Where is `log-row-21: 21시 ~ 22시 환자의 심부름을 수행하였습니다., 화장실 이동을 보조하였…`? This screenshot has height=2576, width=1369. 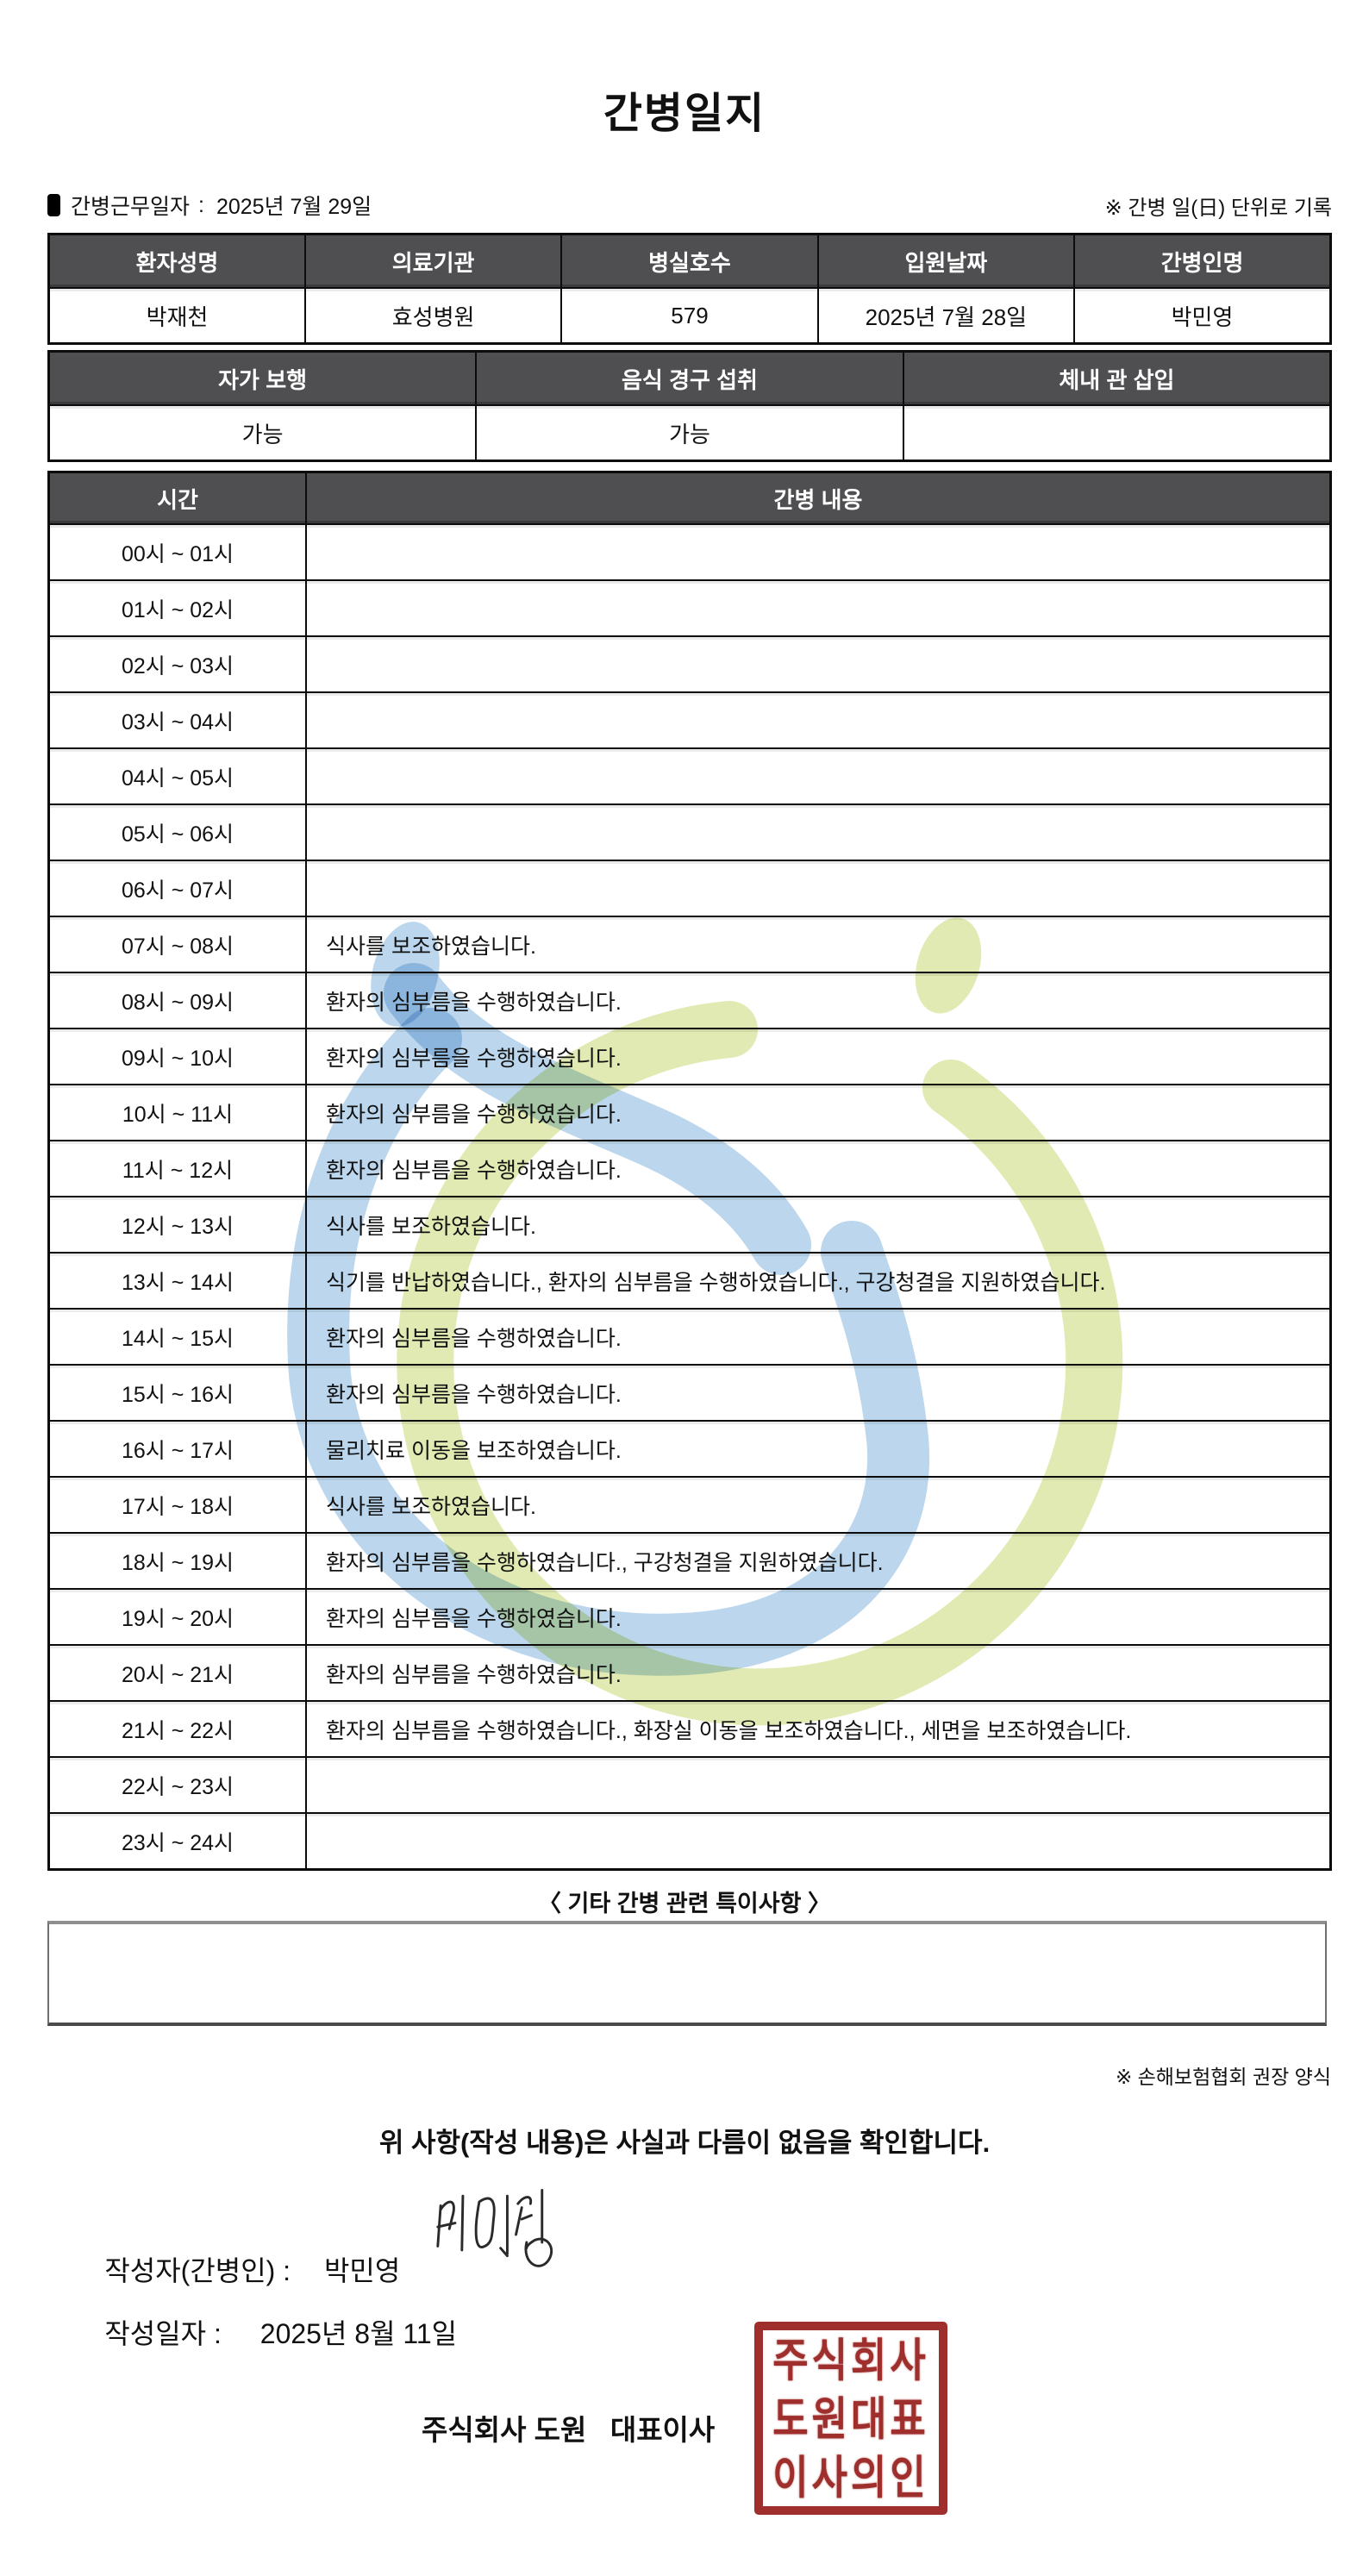
log-row-21: 21시 ~ 22시 환자의 심부름을 수행하였습니다., 화장실 이동을 보조하였… is located at coordinates (689, 1729).